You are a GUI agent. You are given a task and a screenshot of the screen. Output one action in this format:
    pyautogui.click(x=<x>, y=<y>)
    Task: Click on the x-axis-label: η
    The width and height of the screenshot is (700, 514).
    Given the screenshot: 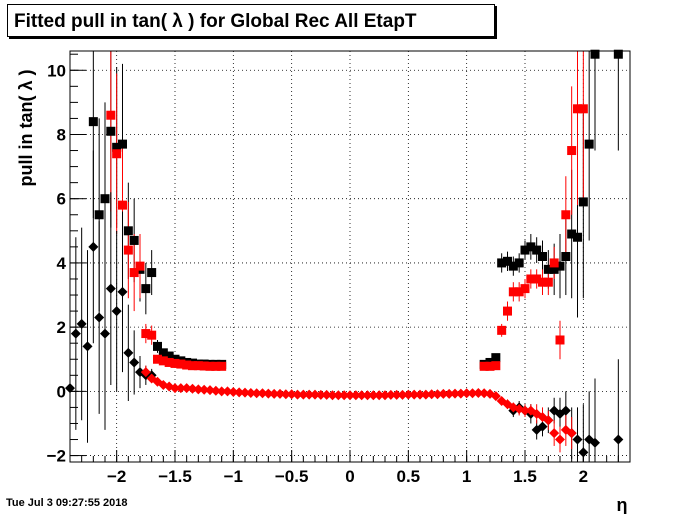 What is the action you would take?
    pyautogui.click(x=622, y=504)
    